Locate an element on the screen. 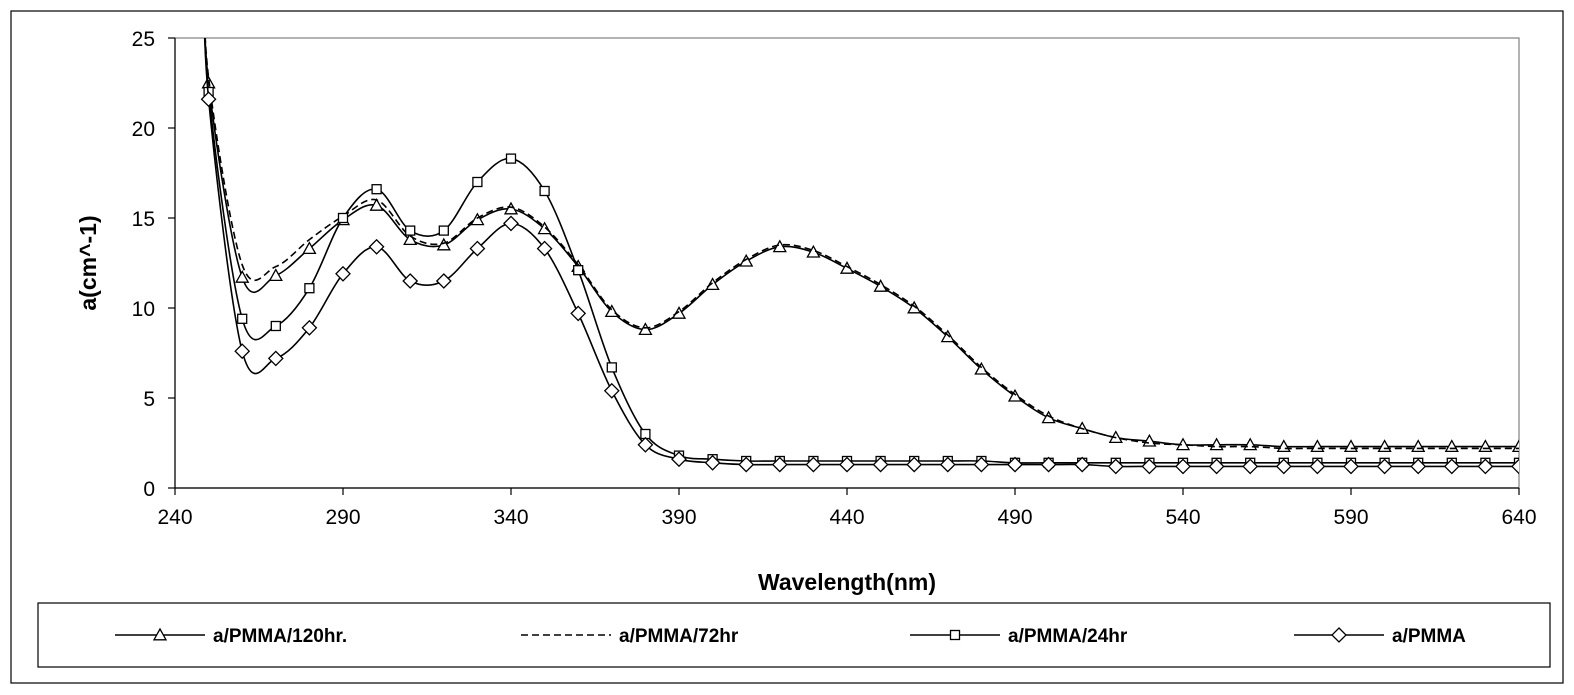  y-tick-label: 5 is located at coordinates (149, 399).